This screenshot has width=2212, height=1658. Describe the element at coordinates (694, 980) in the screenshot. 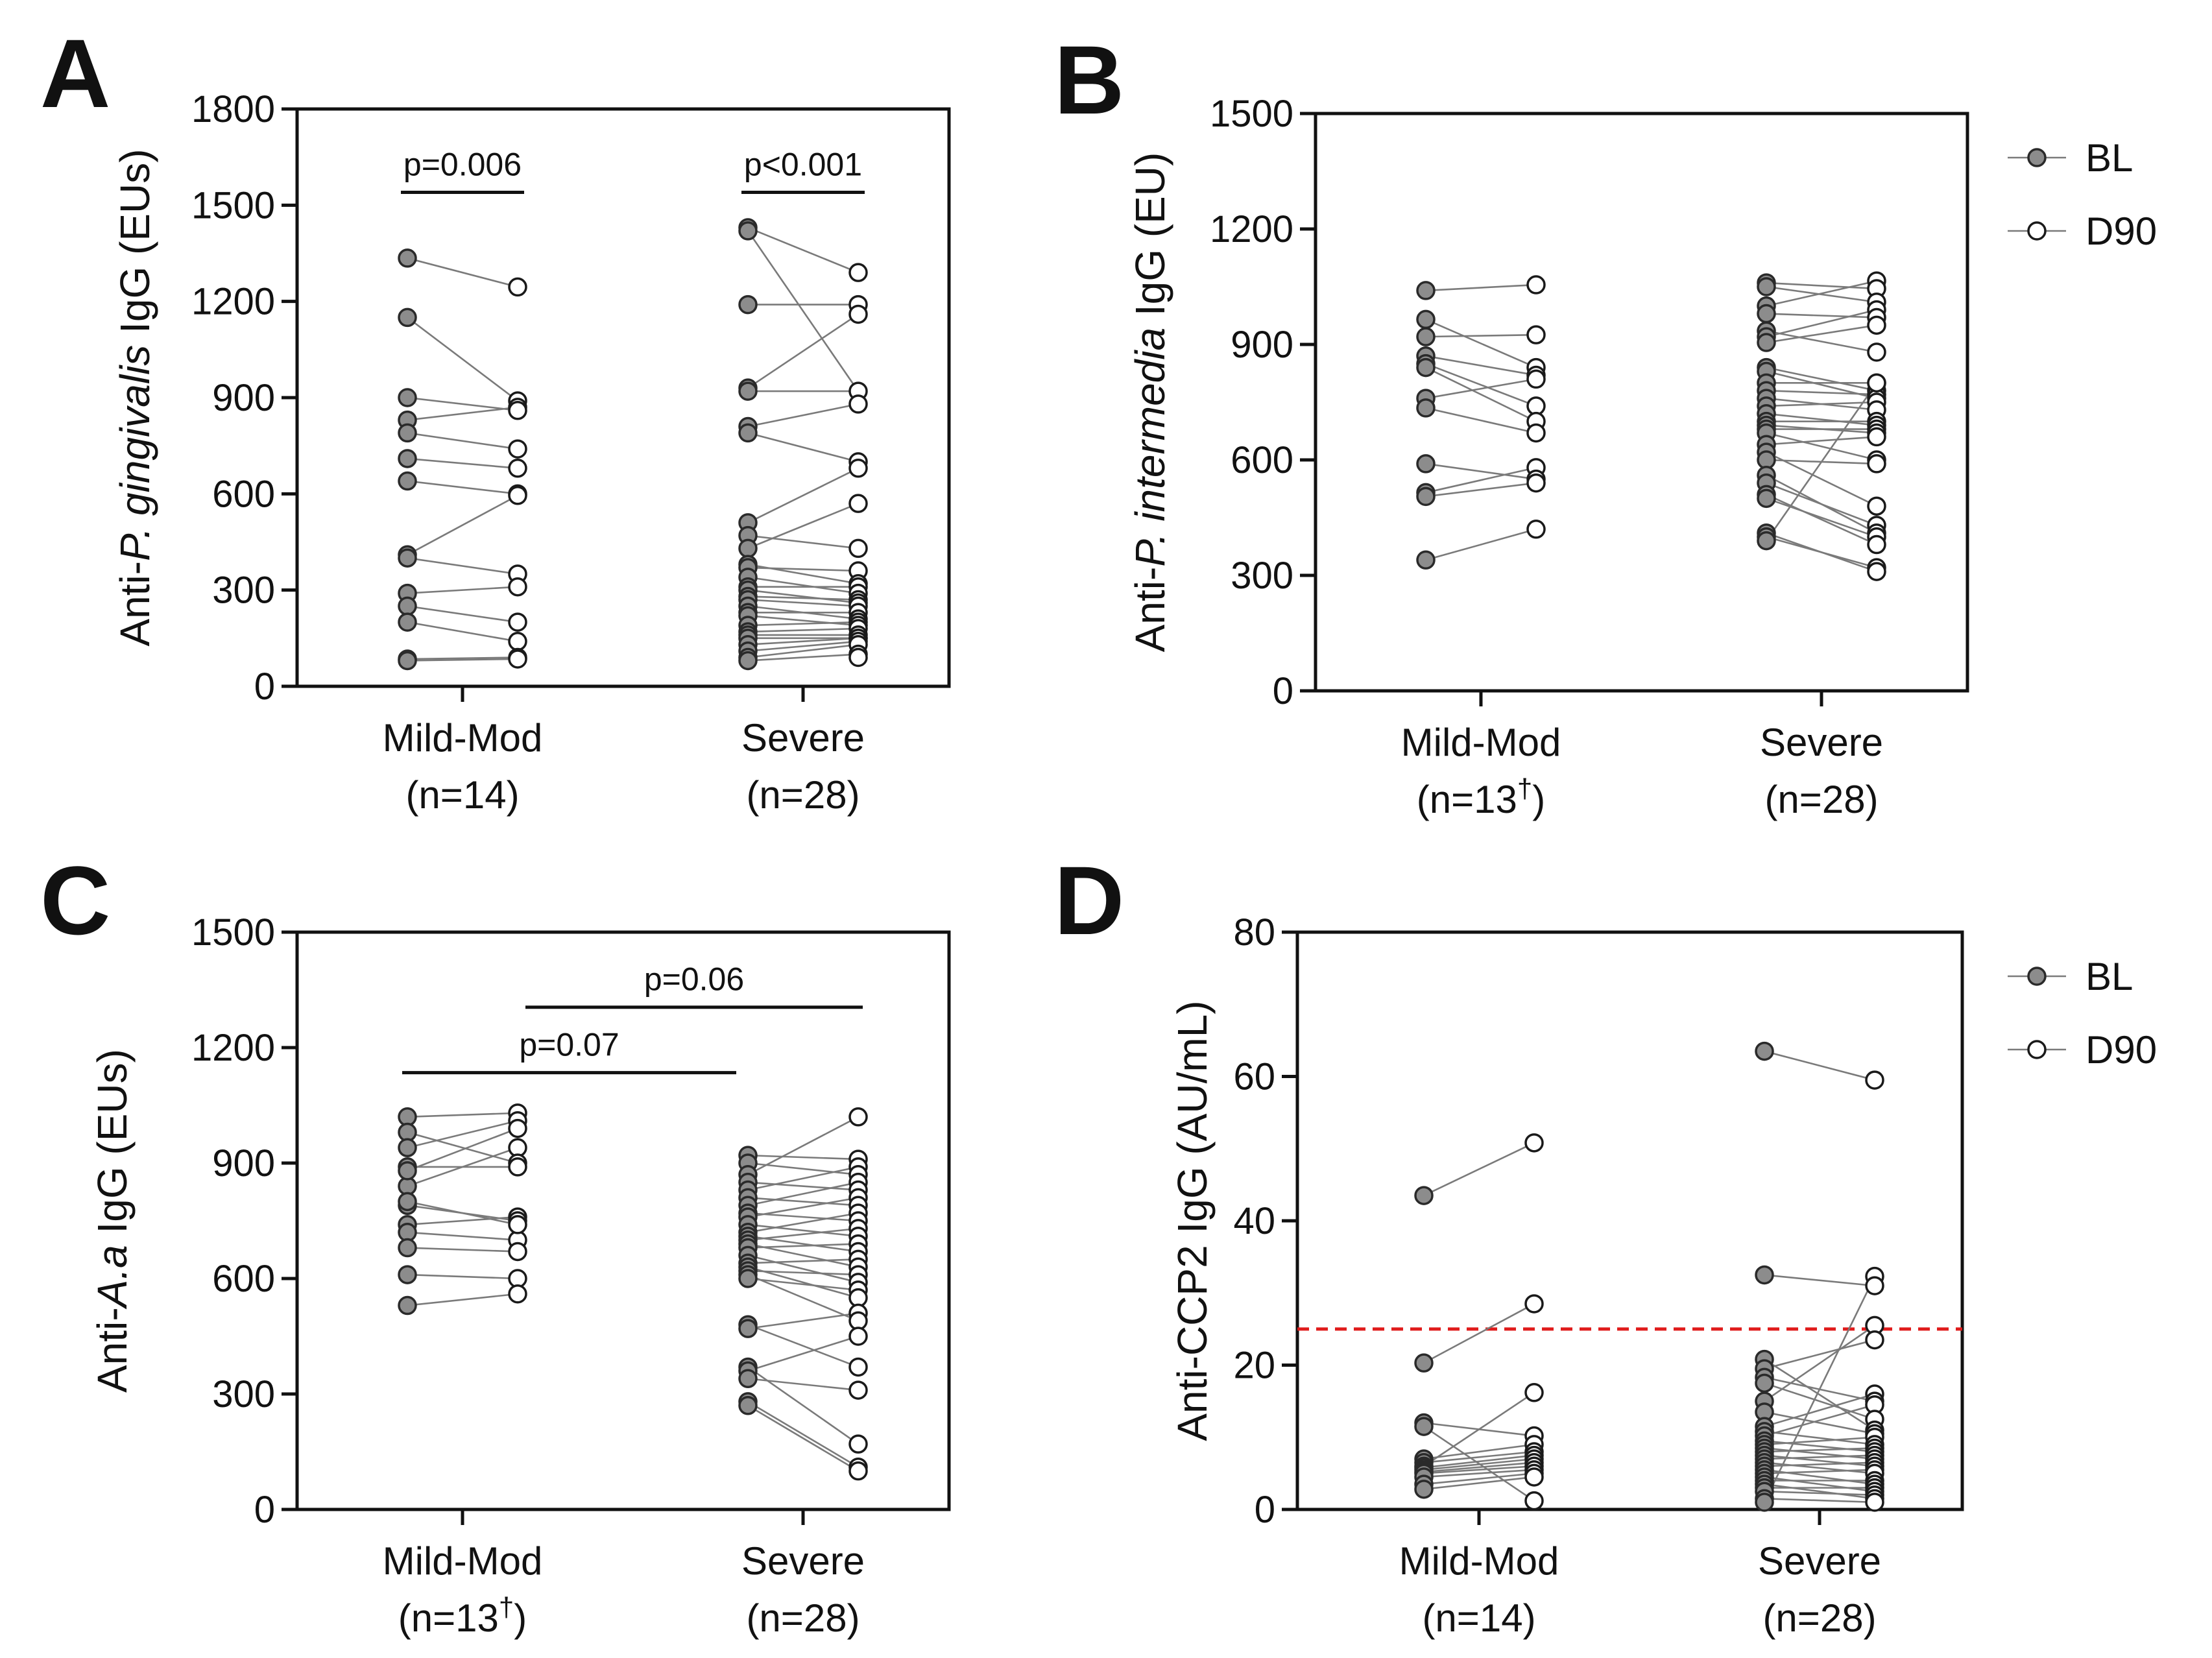

I see `p-value-label: p=0.06` at that location.